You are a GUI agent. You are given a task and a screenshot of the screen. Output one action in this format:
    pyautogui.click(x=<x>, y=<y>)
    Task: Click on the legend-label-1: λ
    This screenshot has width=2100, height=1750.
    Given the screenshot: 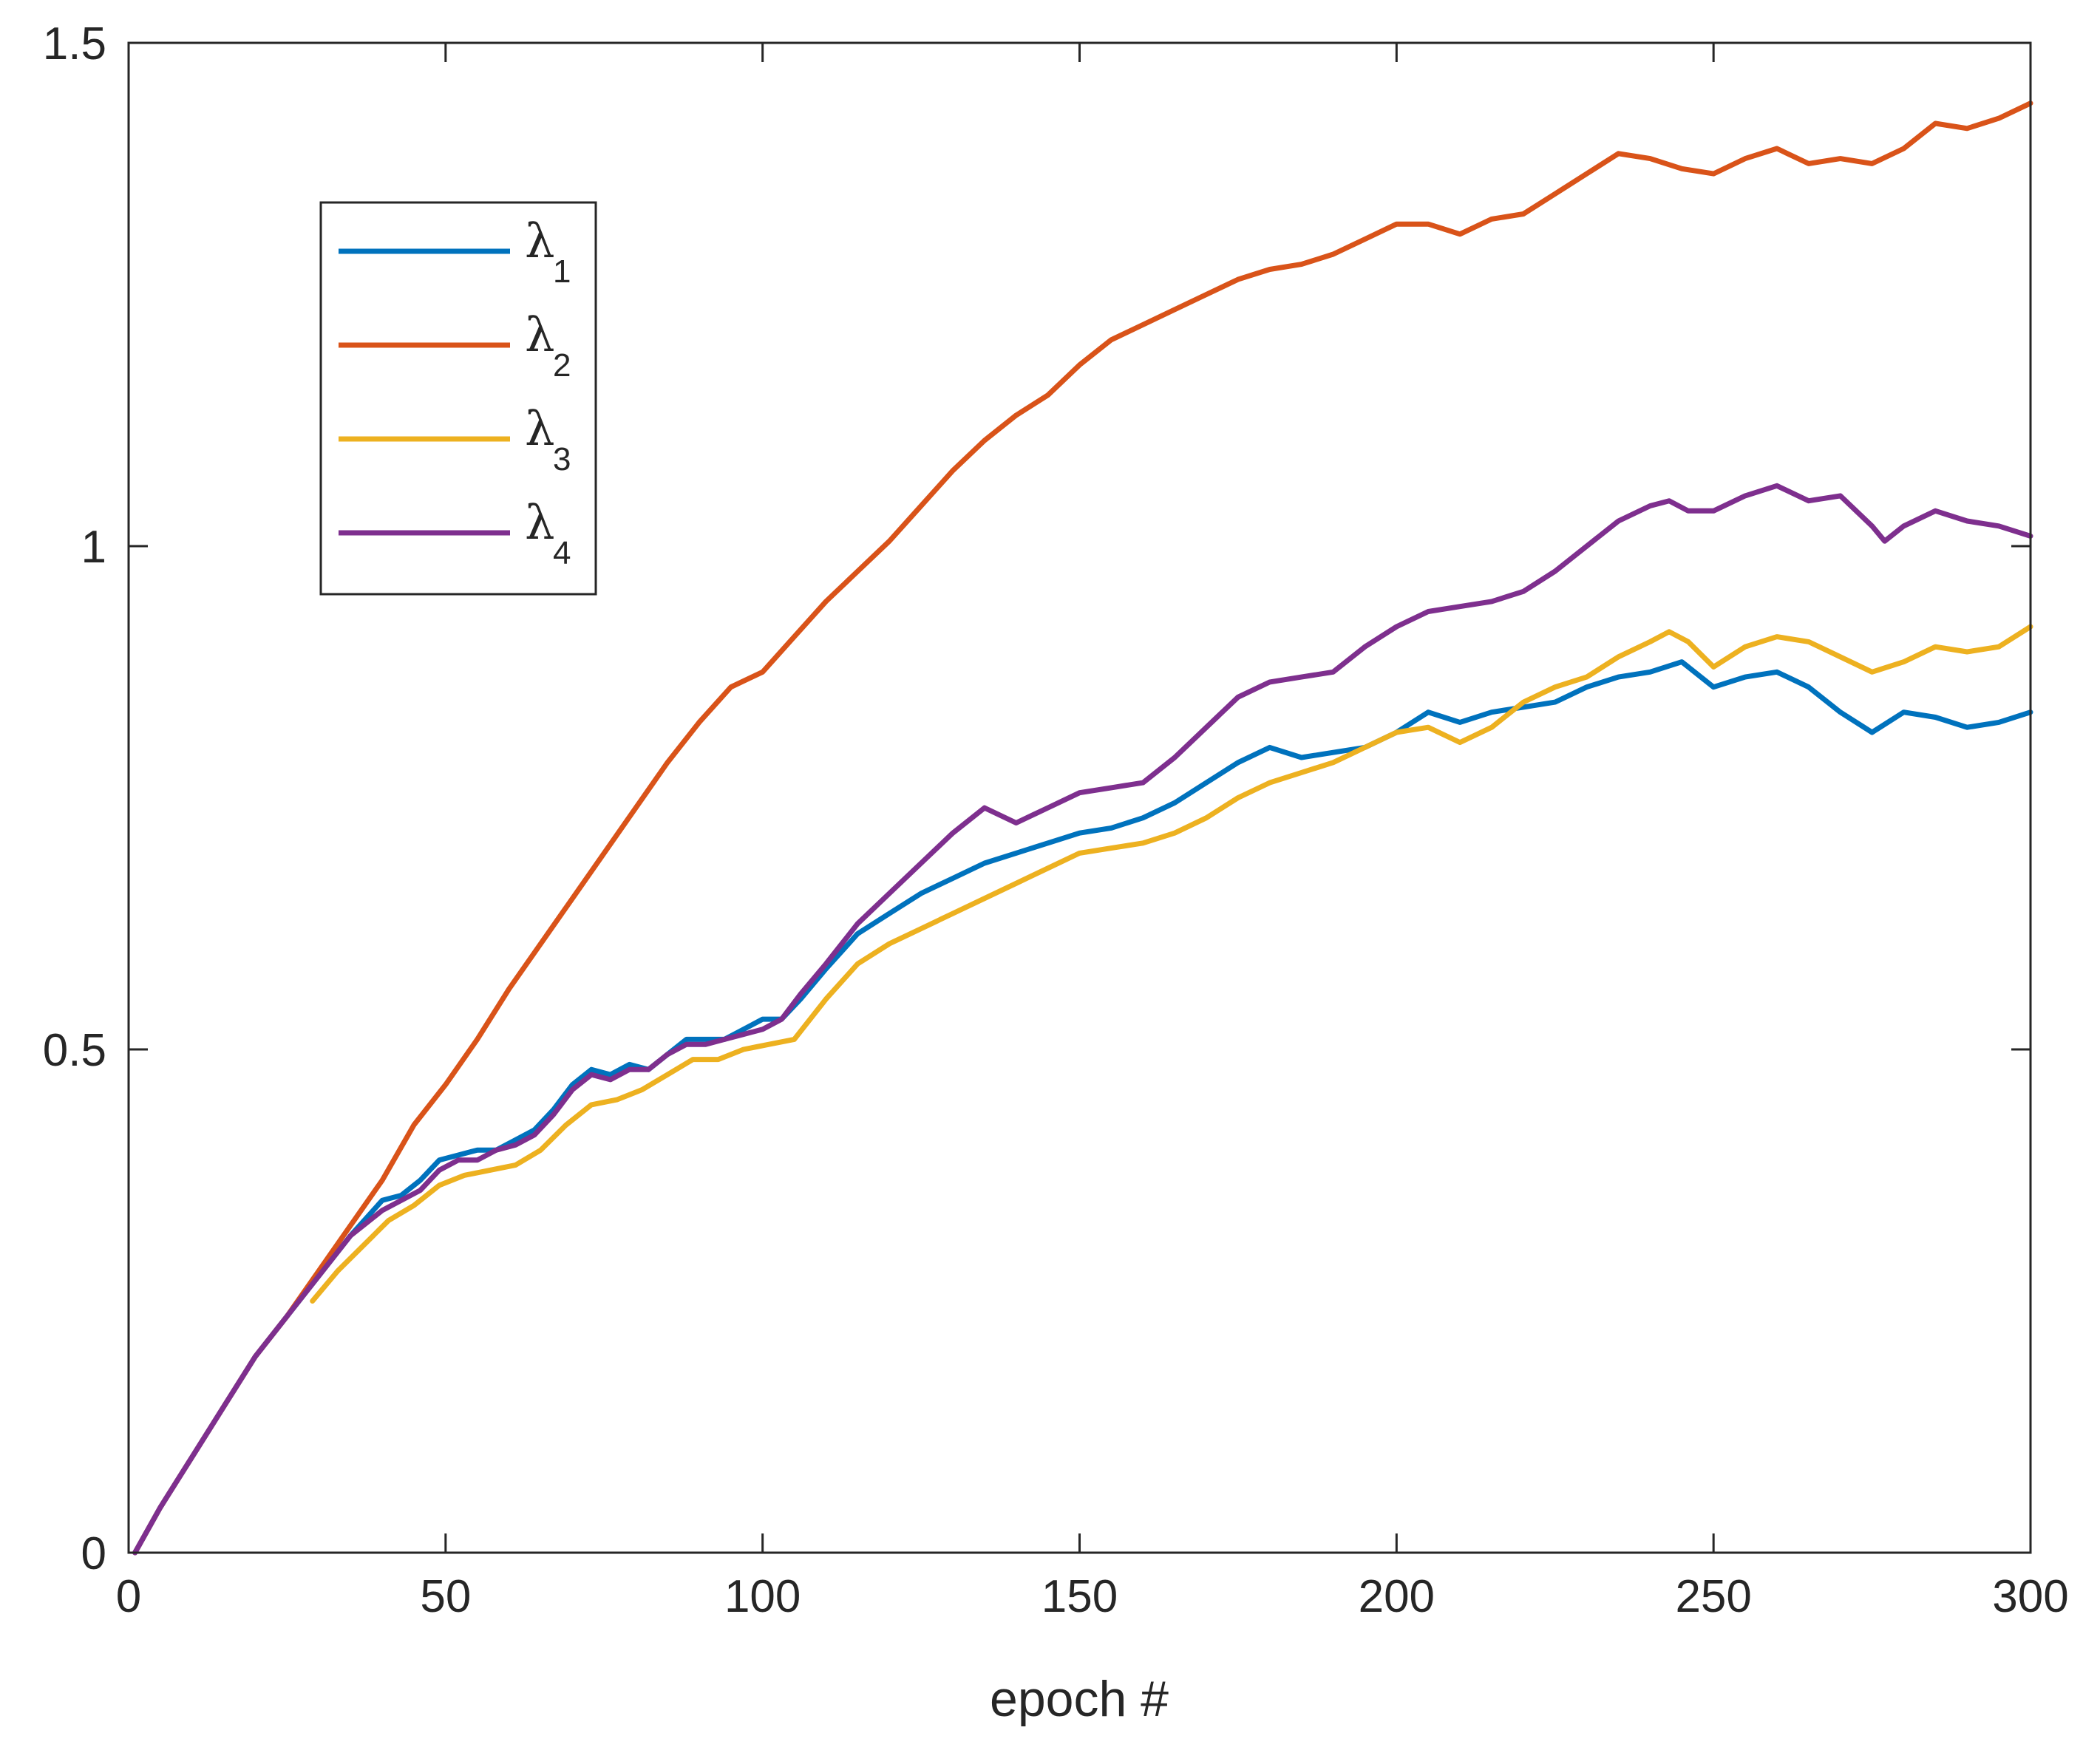 What is the action you would take?
    pyautogui.click(x=540, y=241)
    